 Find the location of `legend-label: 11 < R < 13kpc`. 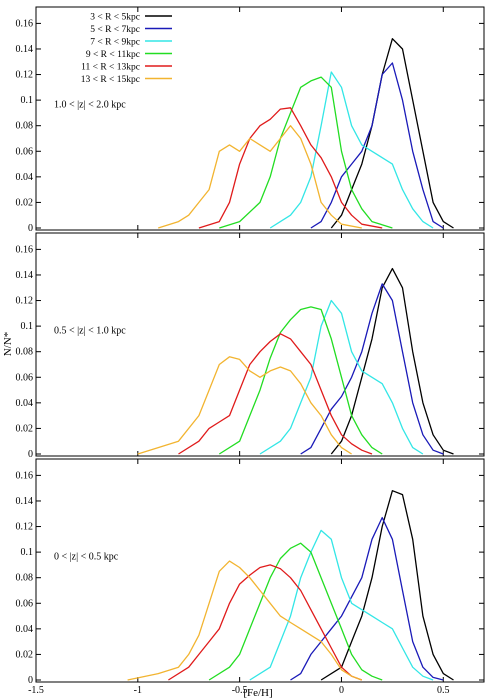

legend-label: 11 < R < 13kpc is located at coordinates (110, 68).